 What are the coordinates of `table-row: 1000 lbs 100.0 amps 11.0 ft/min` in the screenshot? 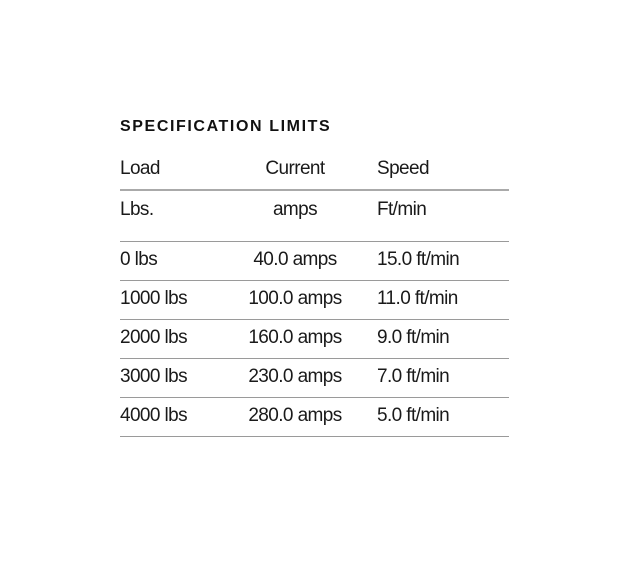 It's located at (314, 300).